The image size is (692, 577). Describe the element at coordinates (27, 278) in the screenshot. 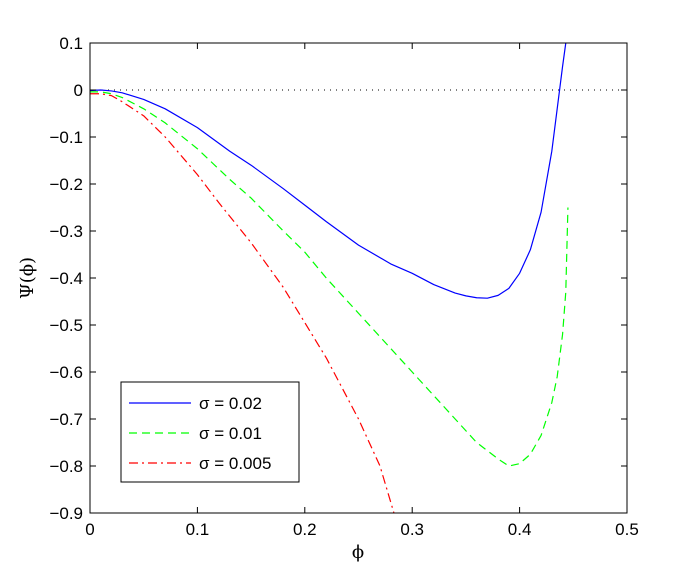

I see `y-axis-label: Ψ(ϕ)` at that location.